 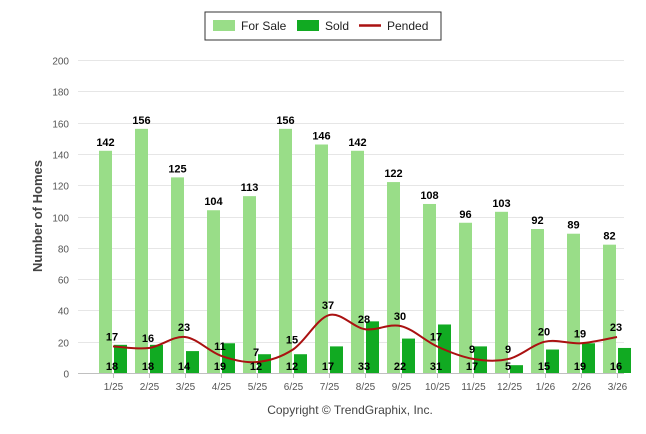 I want to click on data-label-pended: 16, so click(x=148, y=339).